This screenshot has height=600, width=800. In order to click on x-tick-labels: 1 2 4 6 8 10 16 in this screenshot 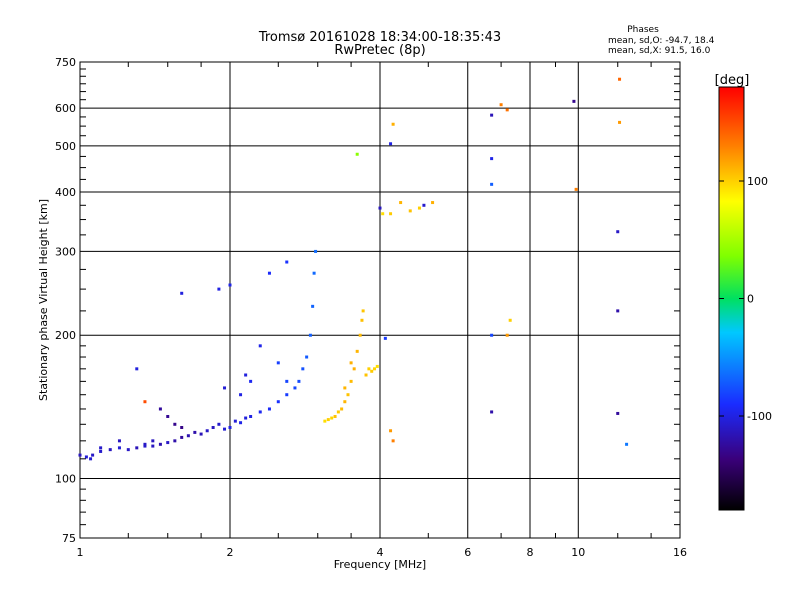, I will do `click(382, 552)`.